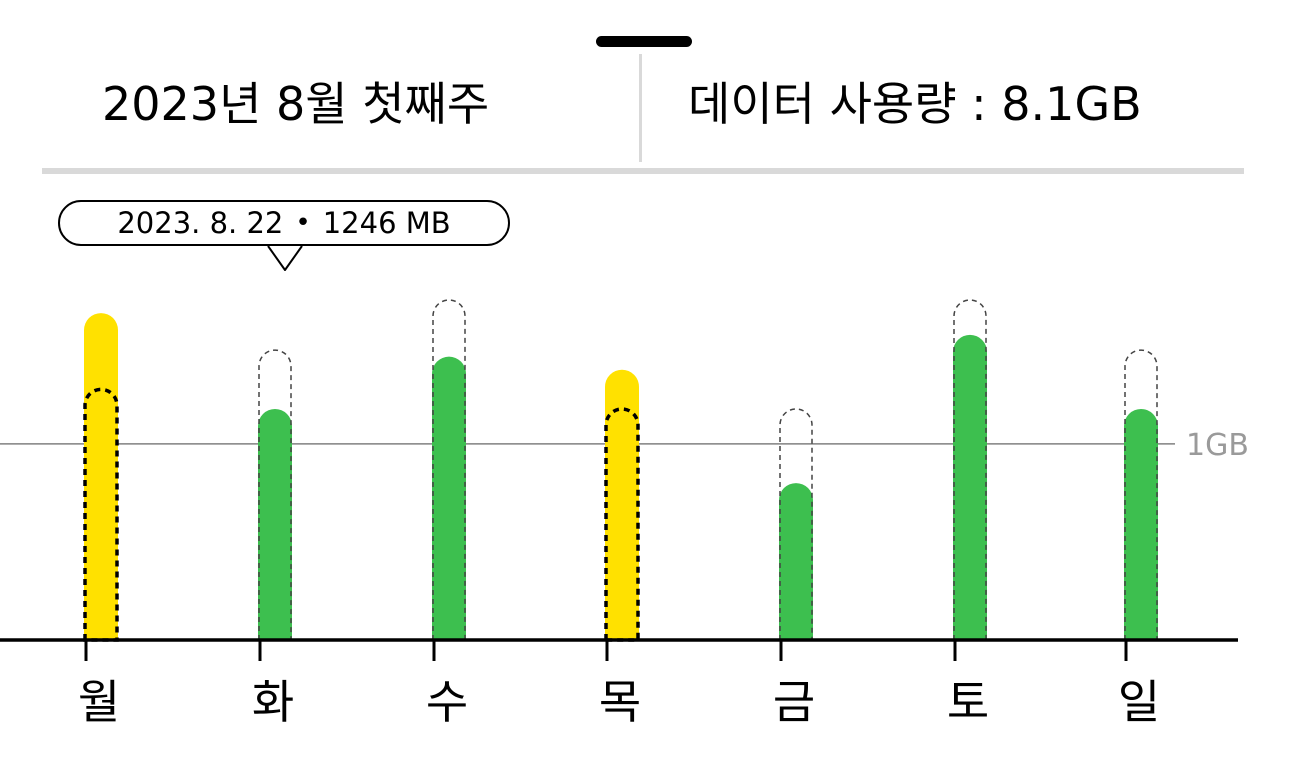  What do you see at coordinates (99, 702) in the screenshot?
I see `x-tick-label-0: 월` at bounding box center [99, 702].